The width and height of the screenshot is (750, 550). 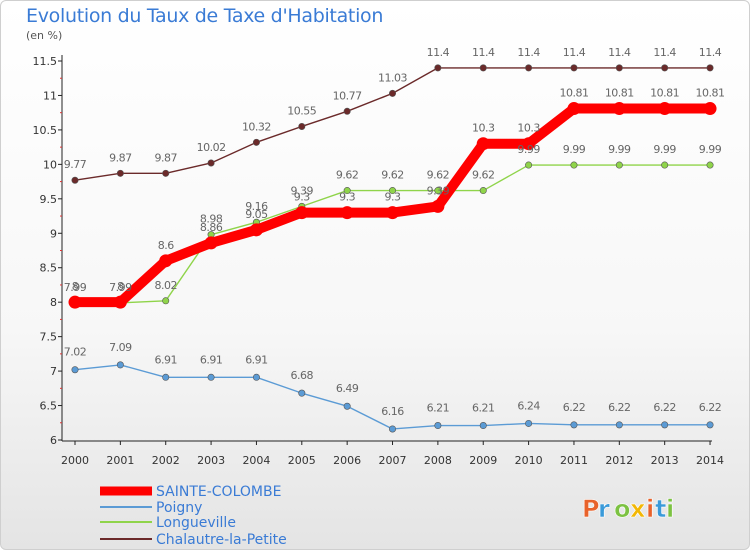 What do you see at coordinates (393, 460) in the screenshot?
I see `x-tick-label: 2007` at bounding box center [393, 460].